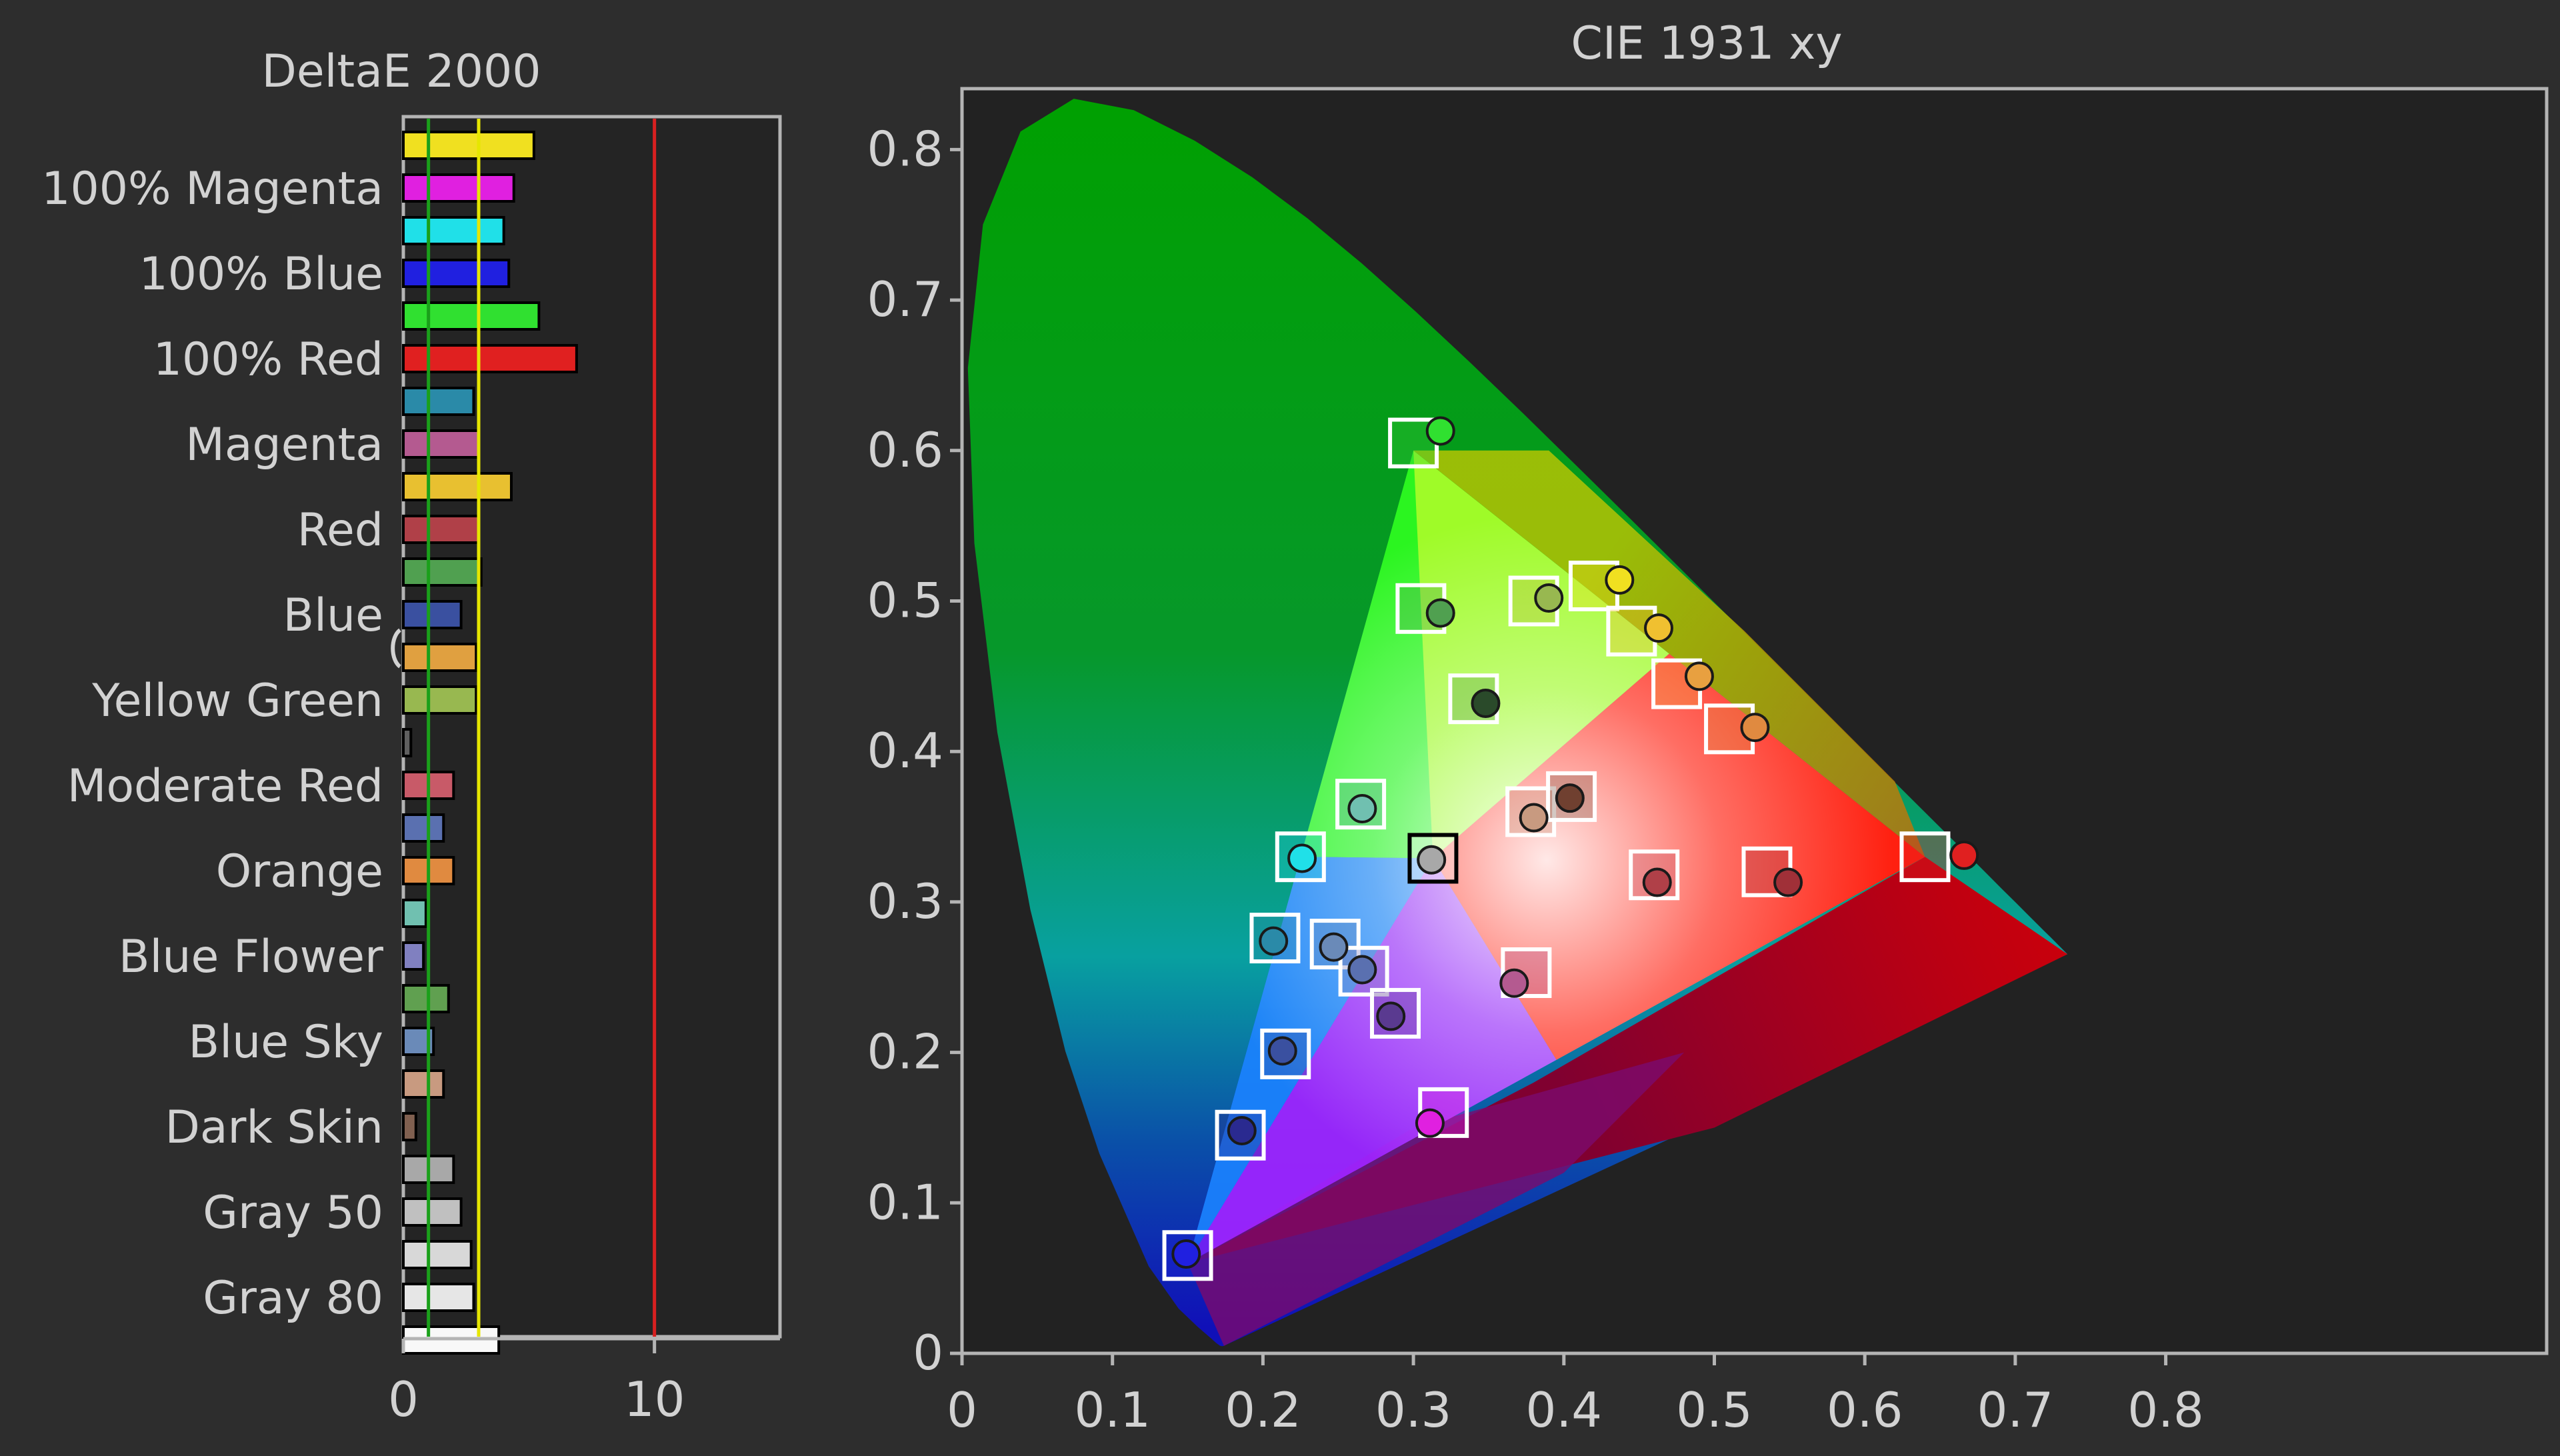 This screenshot has width=2560, height=1456. Describe the element at coordinates (2165, 1410) in the screenshot. I see `cie-x-tick-label: 0.8` at that location.